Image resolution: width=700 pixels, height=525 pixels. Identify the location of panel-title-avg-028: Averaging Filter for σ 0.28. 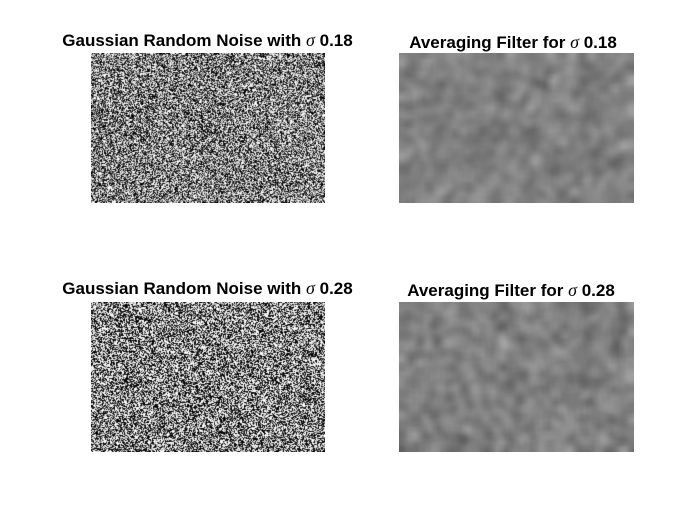
(511, 290).